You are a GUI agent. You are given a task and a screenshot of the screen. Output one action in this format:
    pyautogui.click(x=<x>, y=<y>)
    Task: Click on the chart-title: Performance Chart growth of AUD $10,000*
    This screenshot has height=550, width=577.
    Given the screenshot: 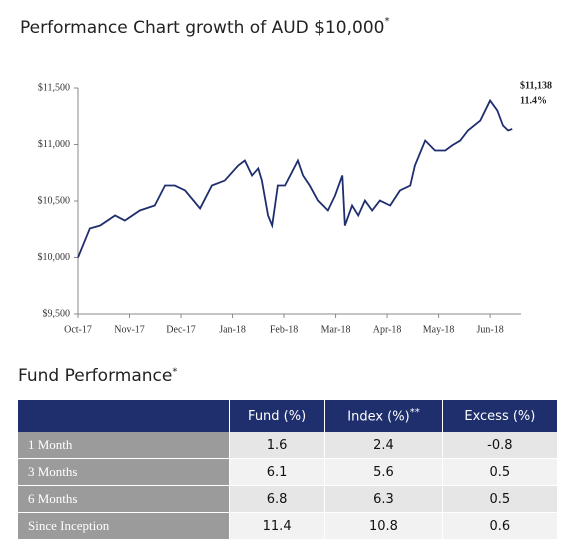 What is the action you would take?
    pyautogui.click(x=204, y=27)
    